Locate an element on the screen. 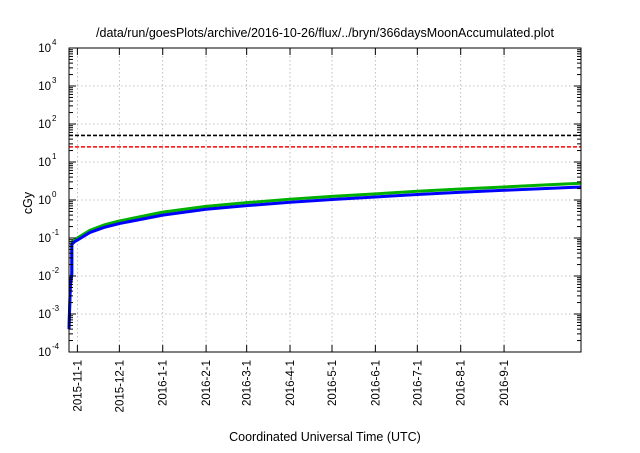 Image resolution: width=640 pixels, height=453 pixels. y-tick-exponent: 2 is located at coordinates (54, 118).